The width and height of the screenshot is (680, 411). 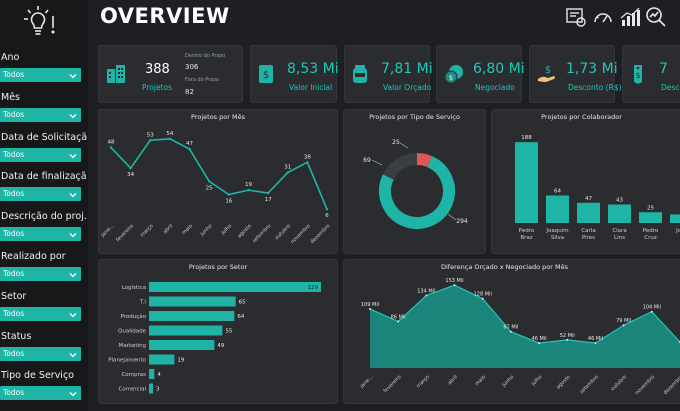 What do you see at coordinates (157, 87) in the screenshot?
I see `kpi-projetos-label: Projetos` at bounding box center [157, 87].